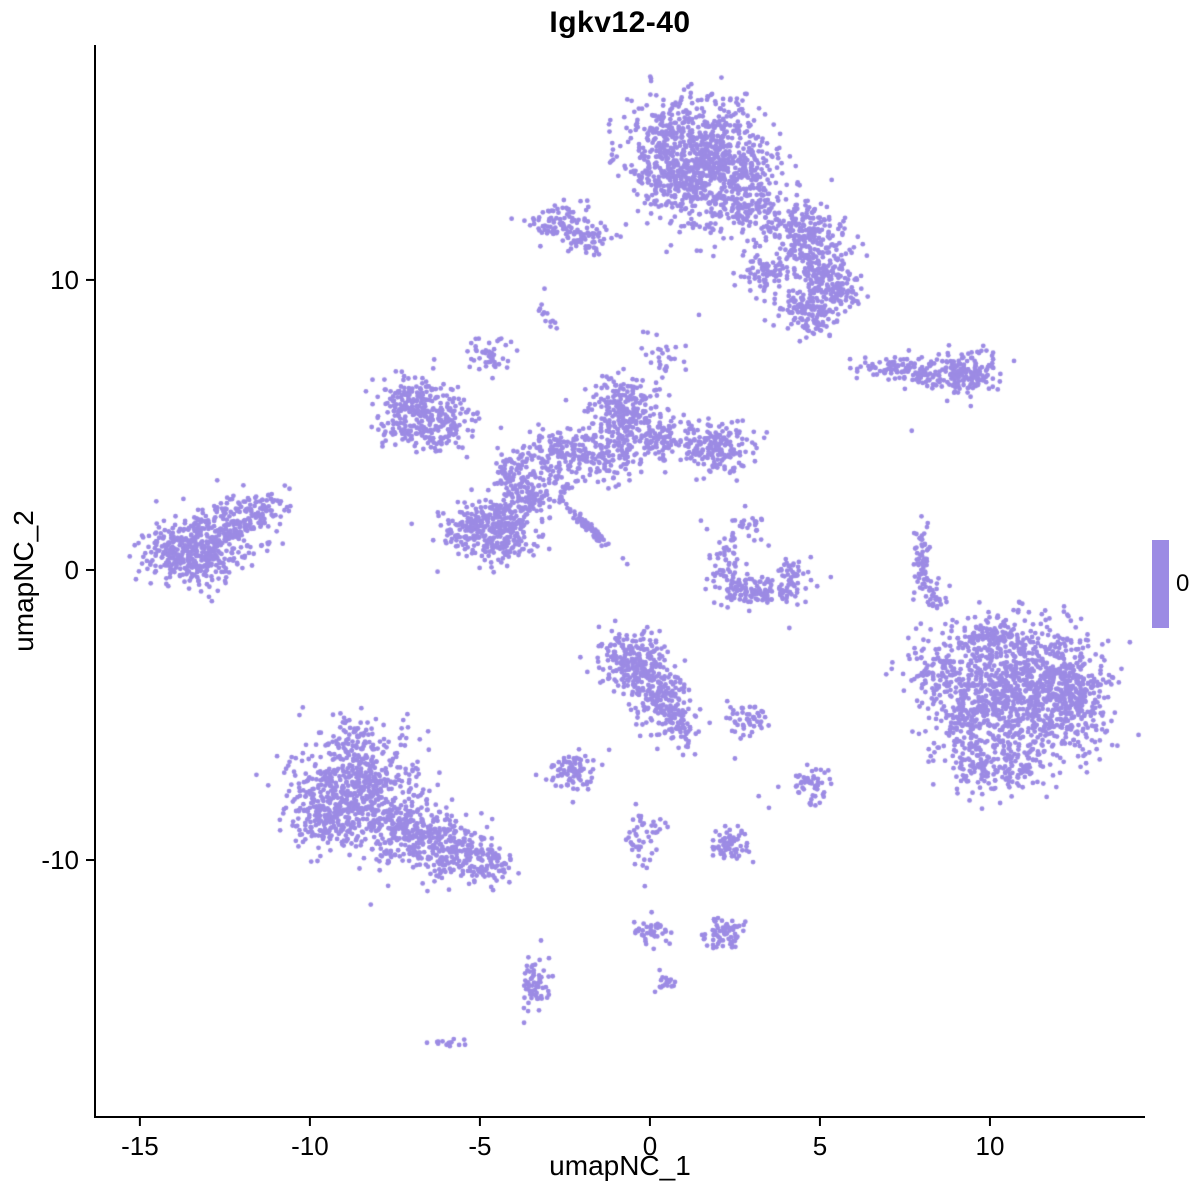 The height and width of the screenshot is (1200, 1200). What do you see at coordinates (310, 1146) in the screenshot?
I see `x-tick-label: -10` at bounding box center [310, 1146].